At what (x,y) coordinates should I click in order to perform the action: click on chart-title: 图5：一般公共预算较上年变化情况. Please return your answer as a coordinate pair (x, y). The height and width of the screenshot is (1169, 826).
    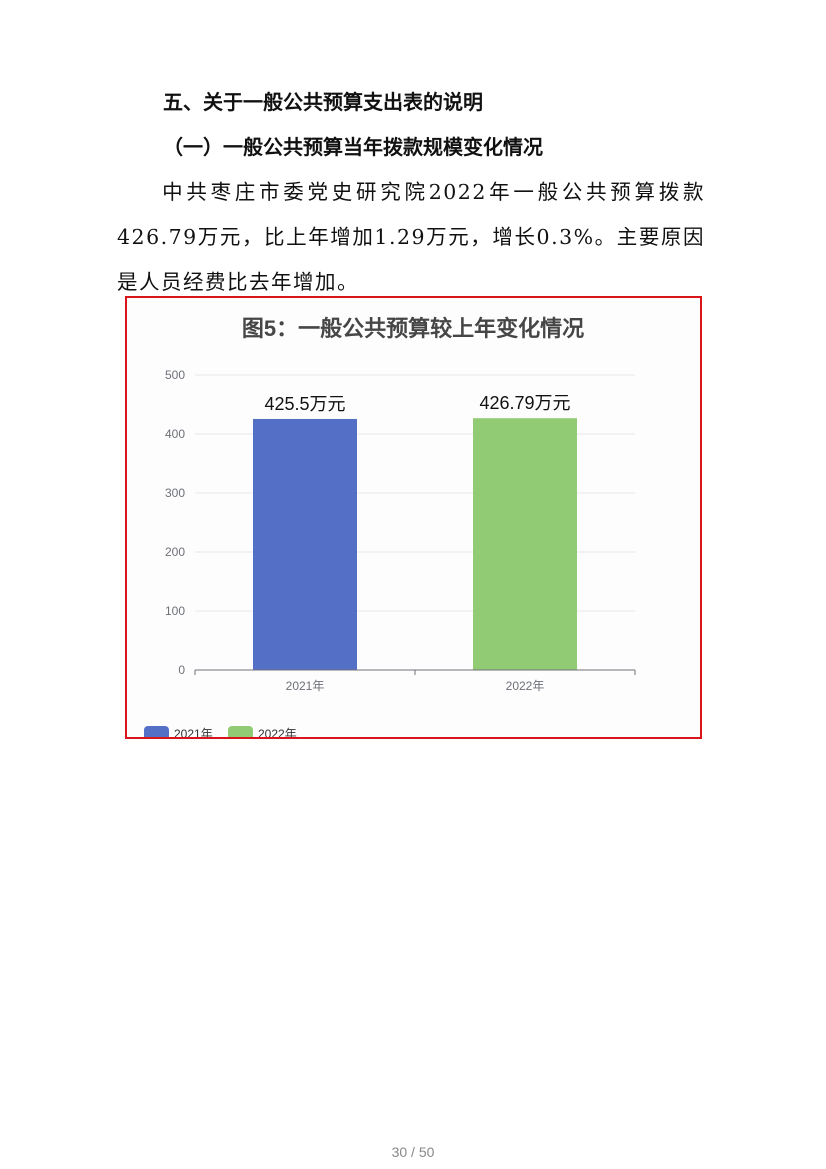
    Looking at the image, I should click on (413, 328).